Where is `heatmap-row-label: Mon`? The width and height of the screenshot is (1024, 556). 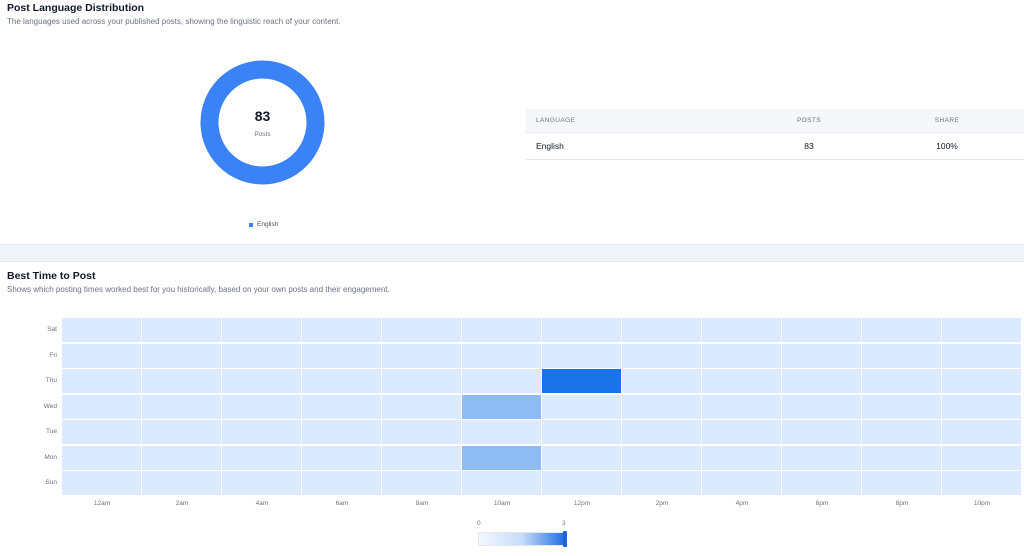
heatmap-row-label: Mon is located at coordinates (50, 457).